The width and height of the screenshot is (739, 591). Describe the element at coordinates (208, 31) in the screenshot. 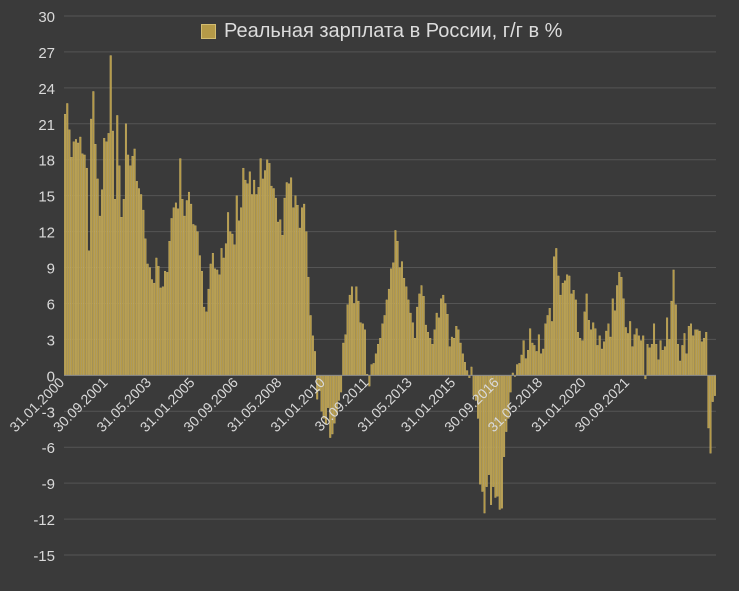

I see `legend-swatch` at that location.